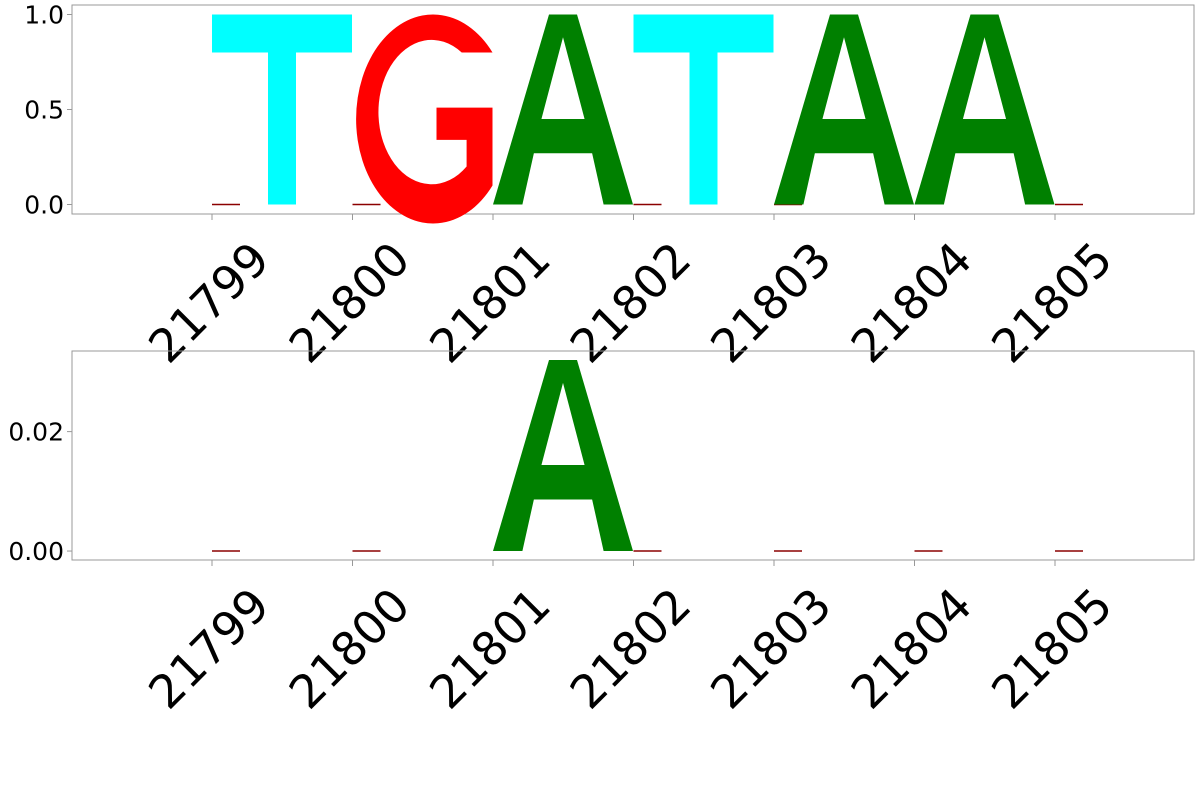 The width and height of the screenshot is (1200, 800). What do you see at coordinates (44, 205) in the screenshot?
I see `y-tick-label: 0.0` at bounding box center [44, 205].